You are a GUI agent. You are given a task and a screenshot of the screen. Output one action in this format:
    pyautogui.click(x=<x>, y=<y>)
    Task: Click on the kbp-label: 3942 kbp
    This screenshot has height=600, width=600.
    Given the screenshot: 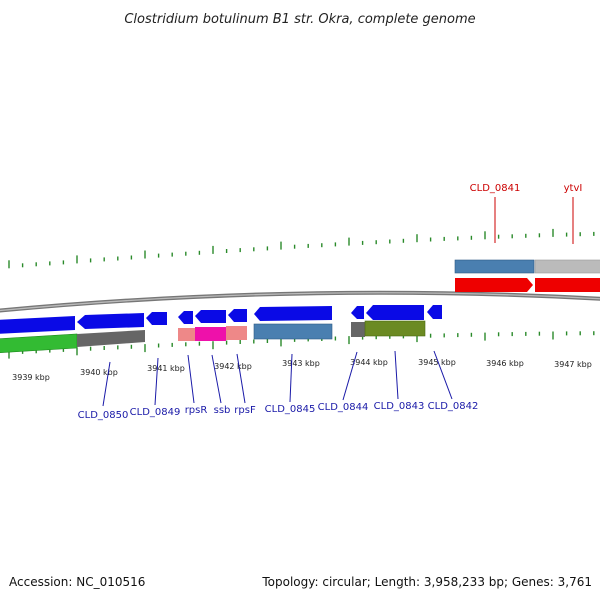 What is the action you would take?
    pyautogui.click(x=233, y=366)
    